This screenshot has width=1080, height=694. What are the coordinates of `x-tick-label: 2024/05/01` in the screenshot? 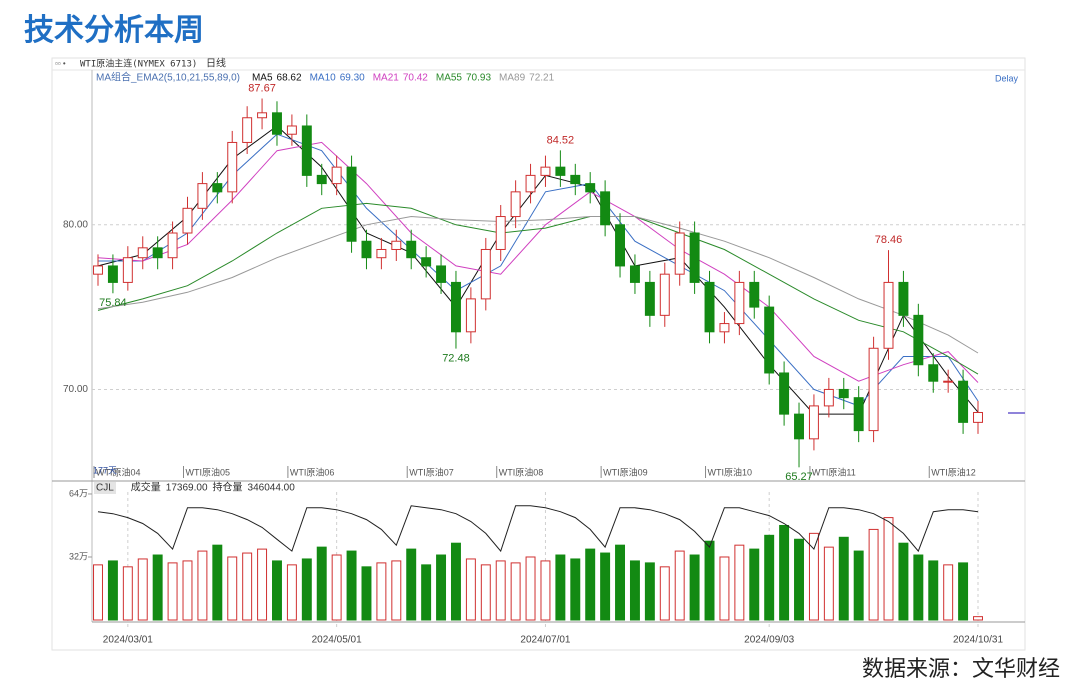 It's located at (337, 640).